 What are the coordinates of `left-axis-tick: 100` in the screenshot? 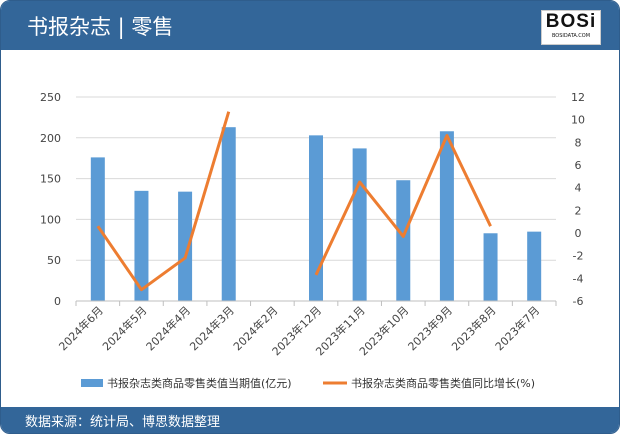 It's located at (50, 219).